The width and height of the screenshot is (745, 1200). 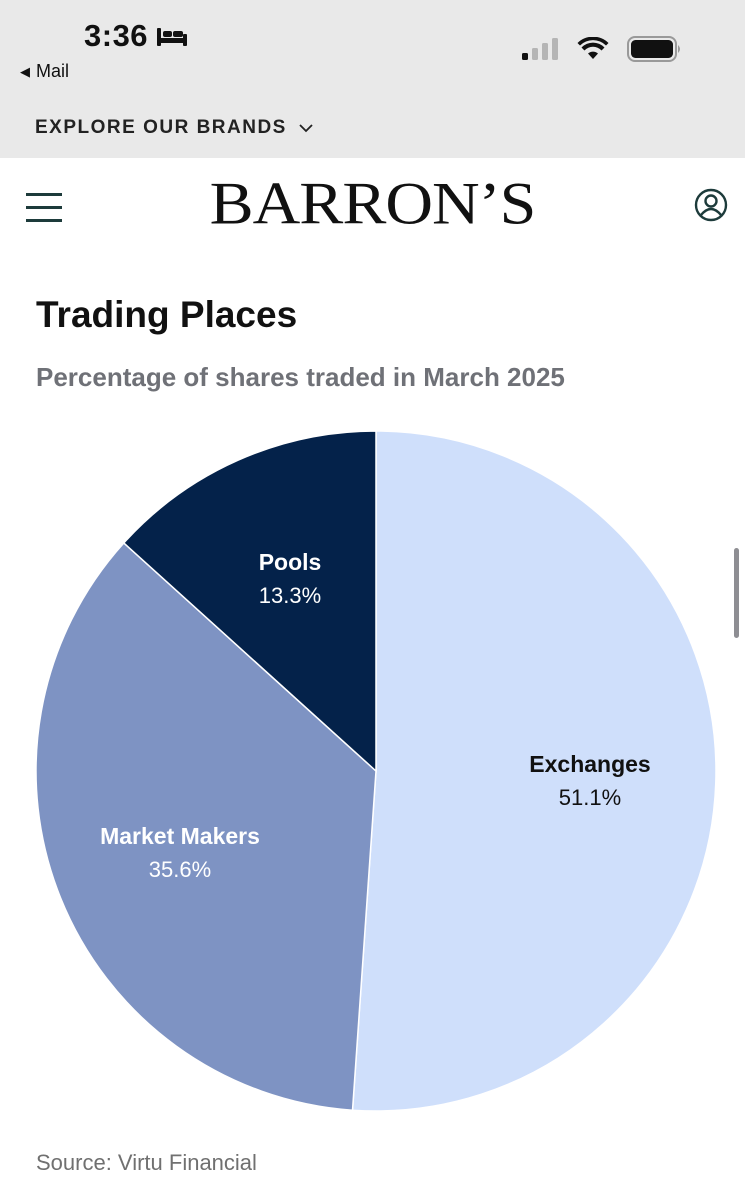 I want to click on chevron-down-icon, so click(x=306, y=128).